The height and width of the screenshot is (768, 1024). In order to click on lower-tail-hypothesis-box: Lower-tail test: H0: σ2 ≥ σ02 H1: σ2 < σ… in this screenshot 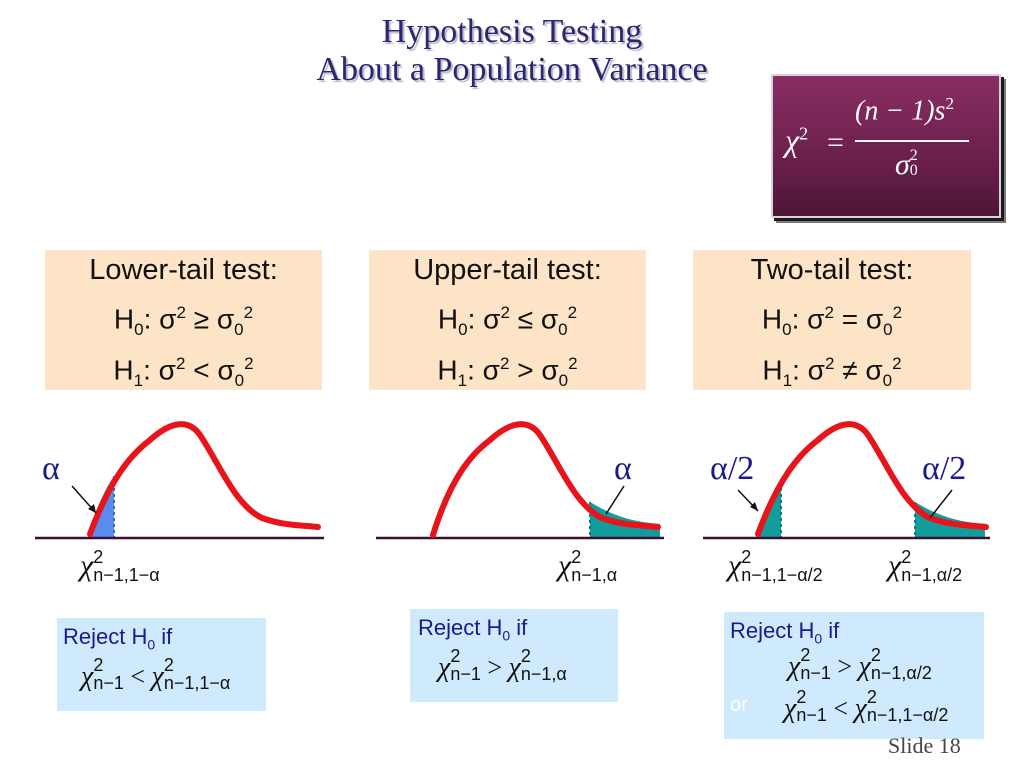, I will do `click(183, 320)`.